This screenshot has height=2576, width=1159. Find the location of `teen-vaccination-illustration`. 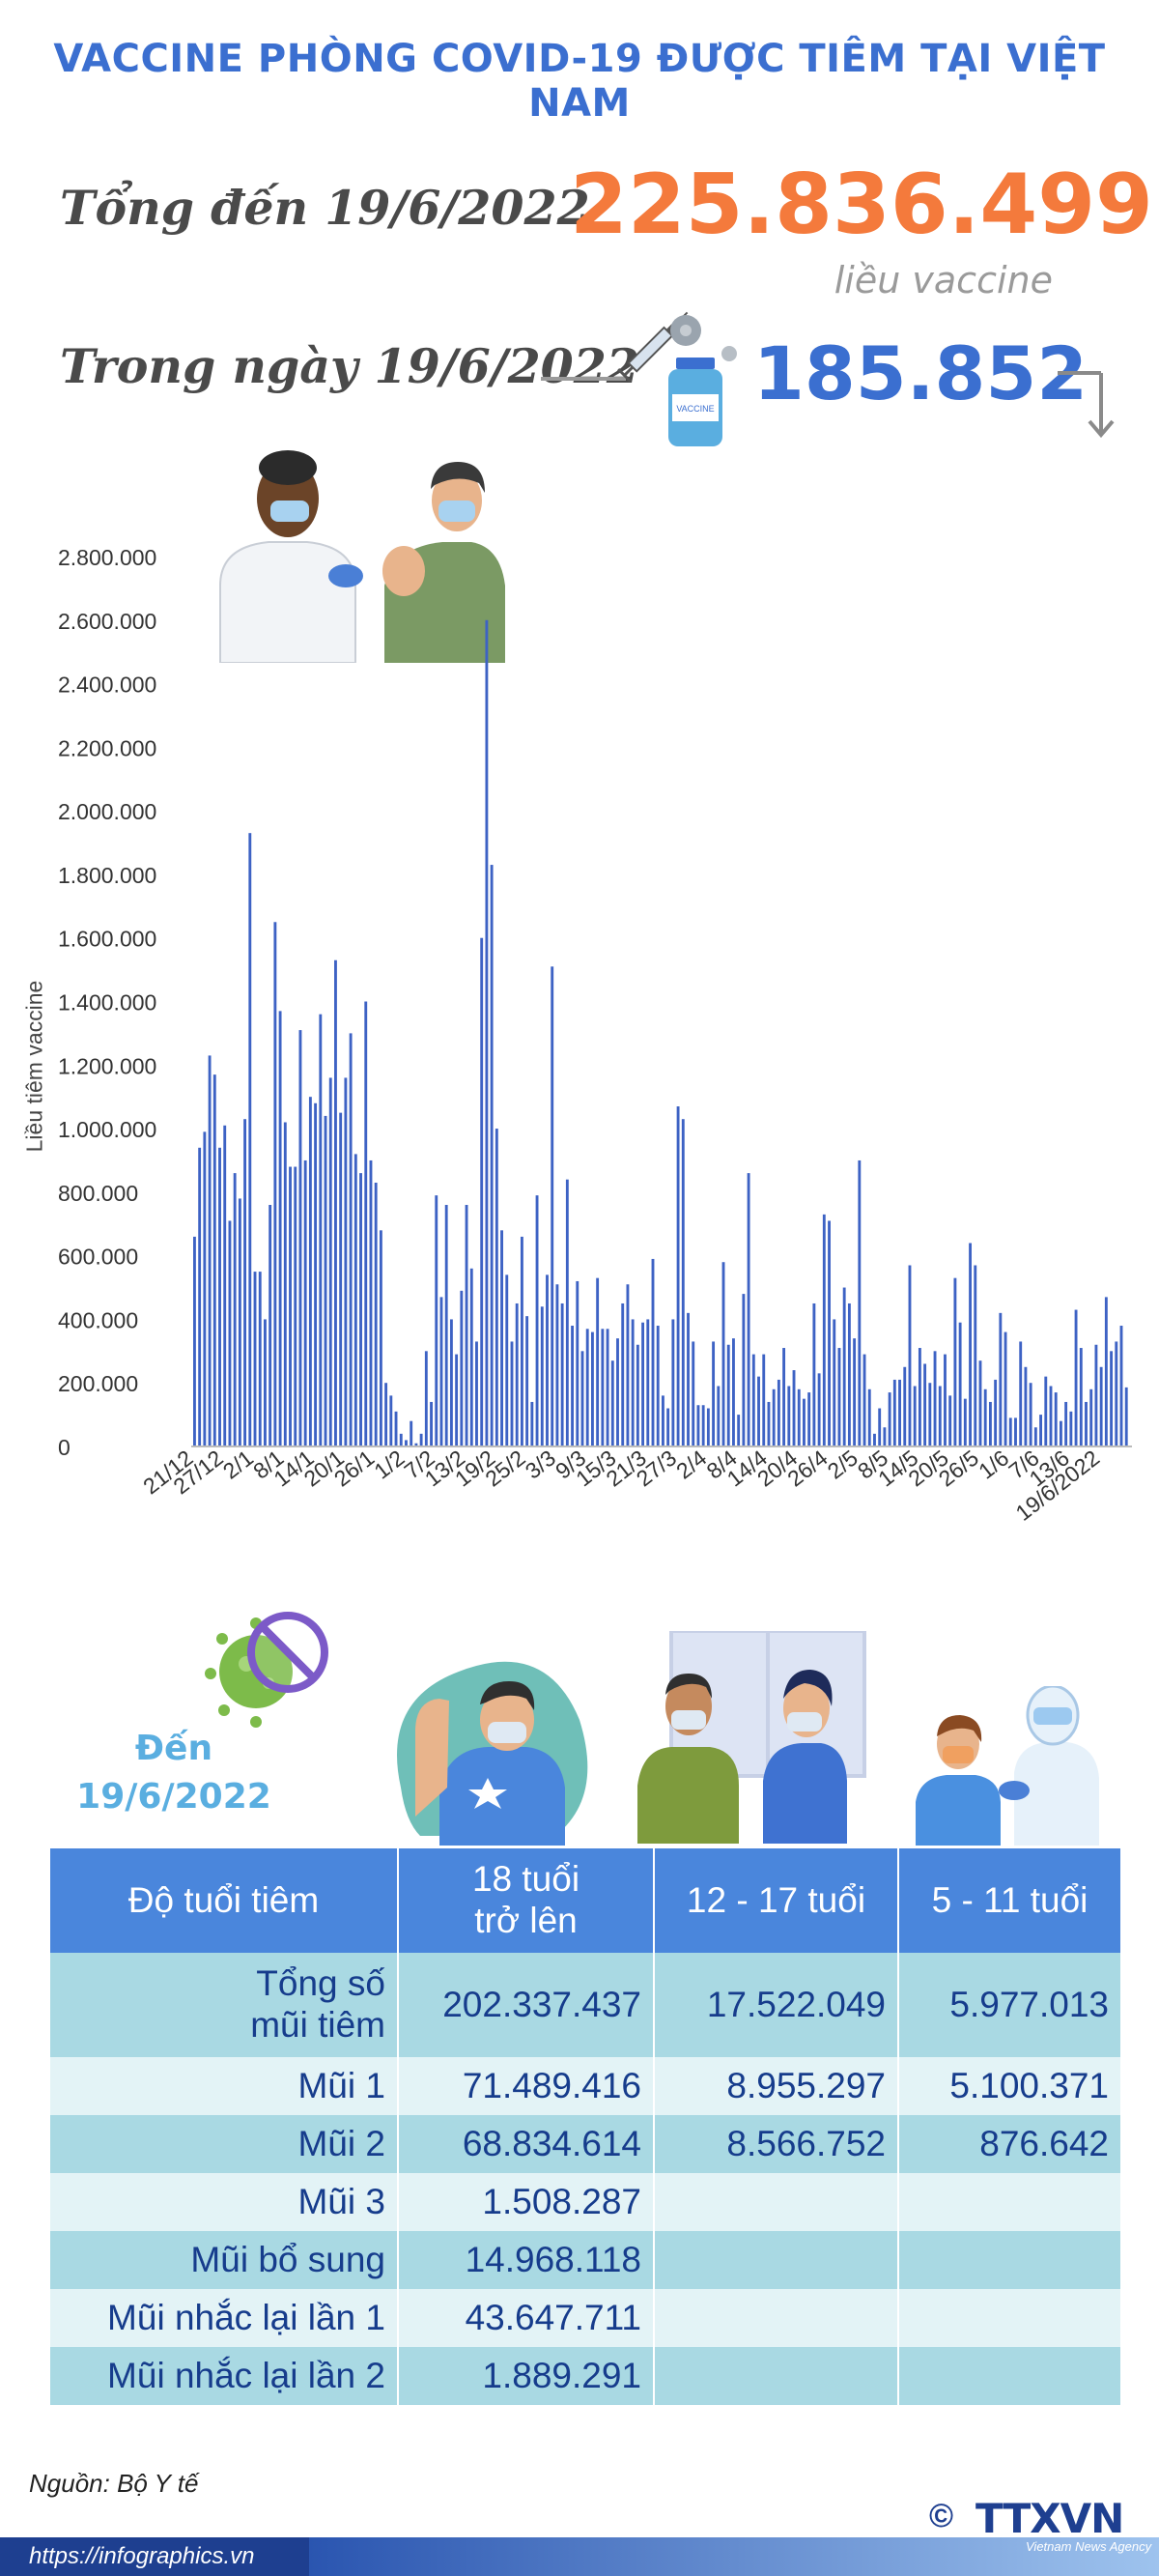

teen-vaccination-illustration is located at coordinates (751, 1738).